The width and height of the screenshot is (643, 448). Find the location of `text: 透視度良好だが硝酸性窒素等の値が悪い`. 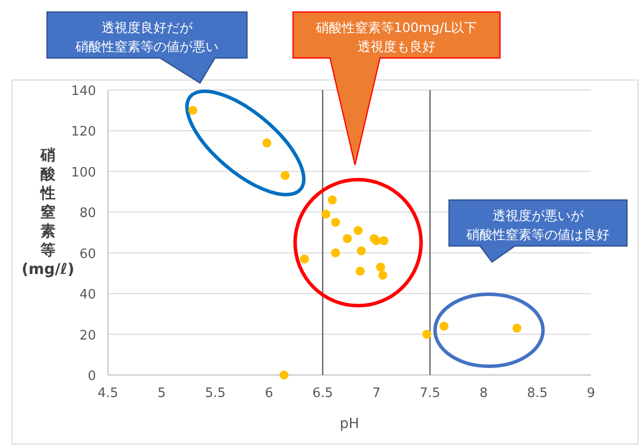

text: 透視度良好だが硝酸性窒素等の値が悪い is located at coordinates (146, 37).